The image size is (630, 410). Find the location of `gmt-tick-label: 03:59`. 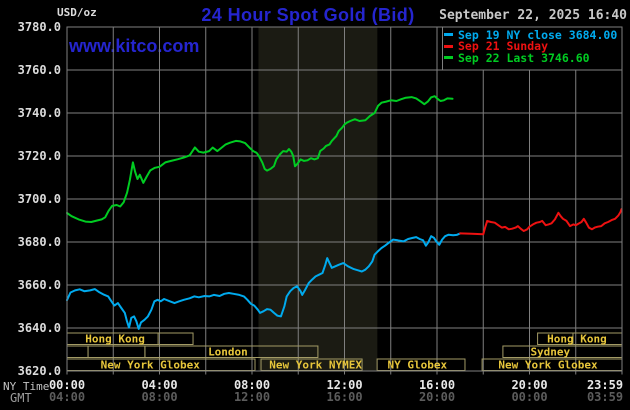

gmt-tick-label: 03:59 is located at coordinates (605, 397).